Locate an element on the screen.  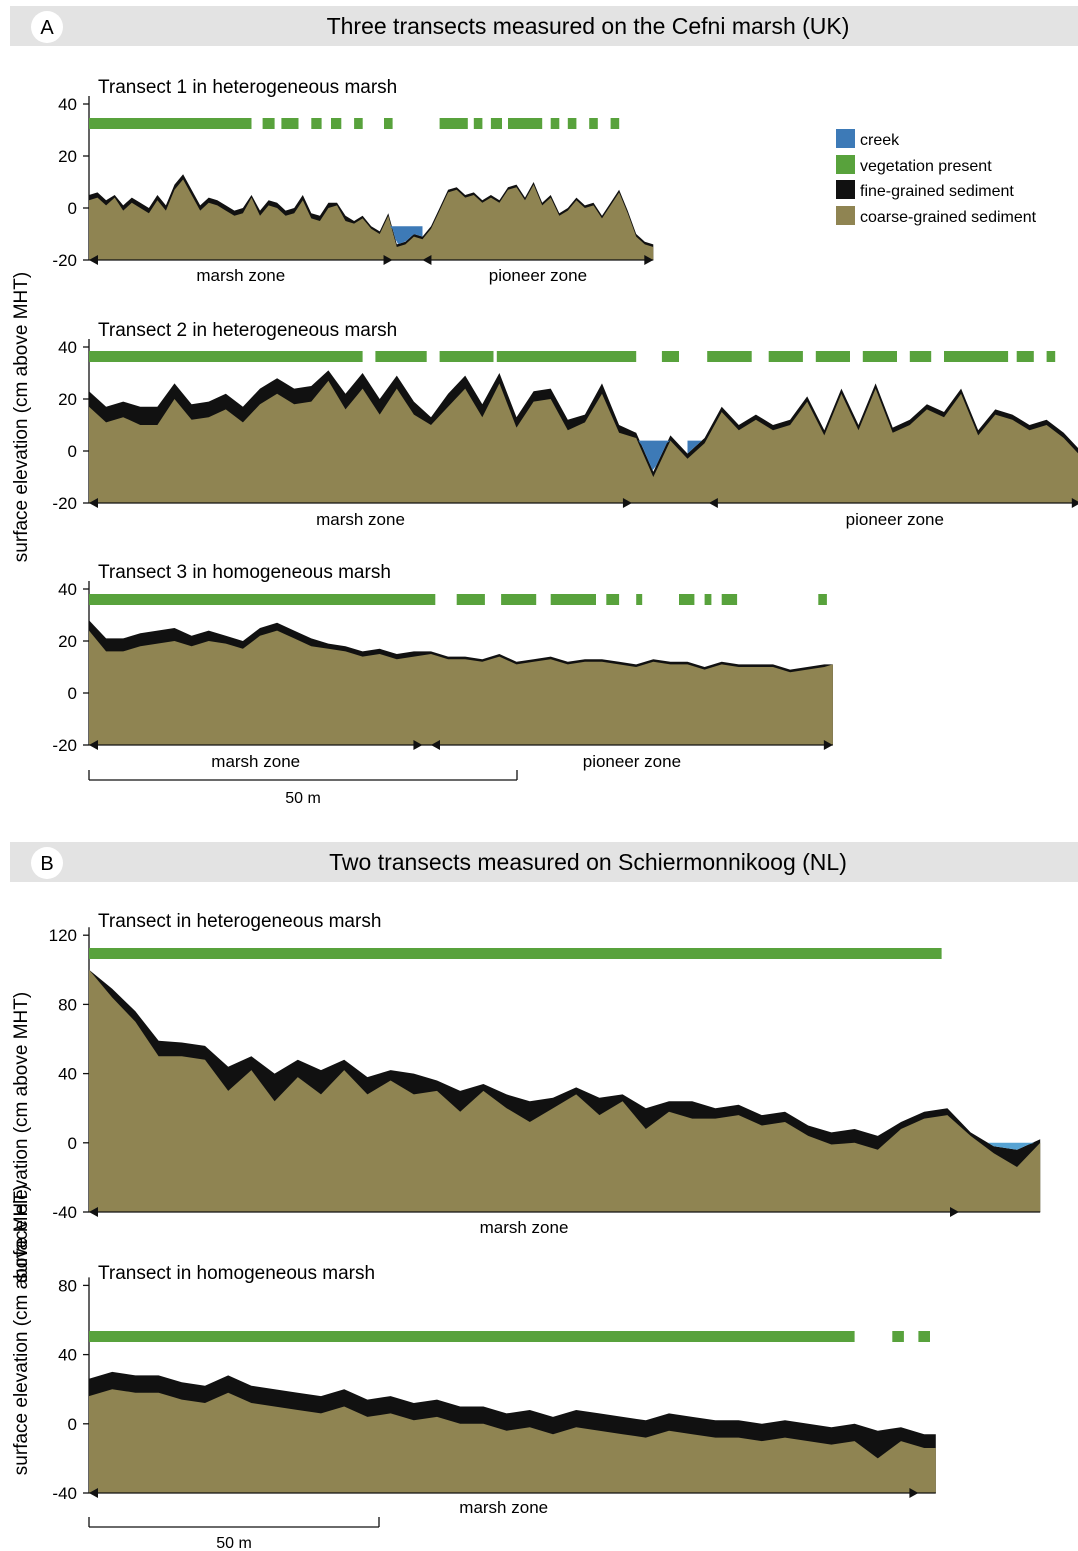
y-tick-label: 80 is located at coordinates (67, 1004).